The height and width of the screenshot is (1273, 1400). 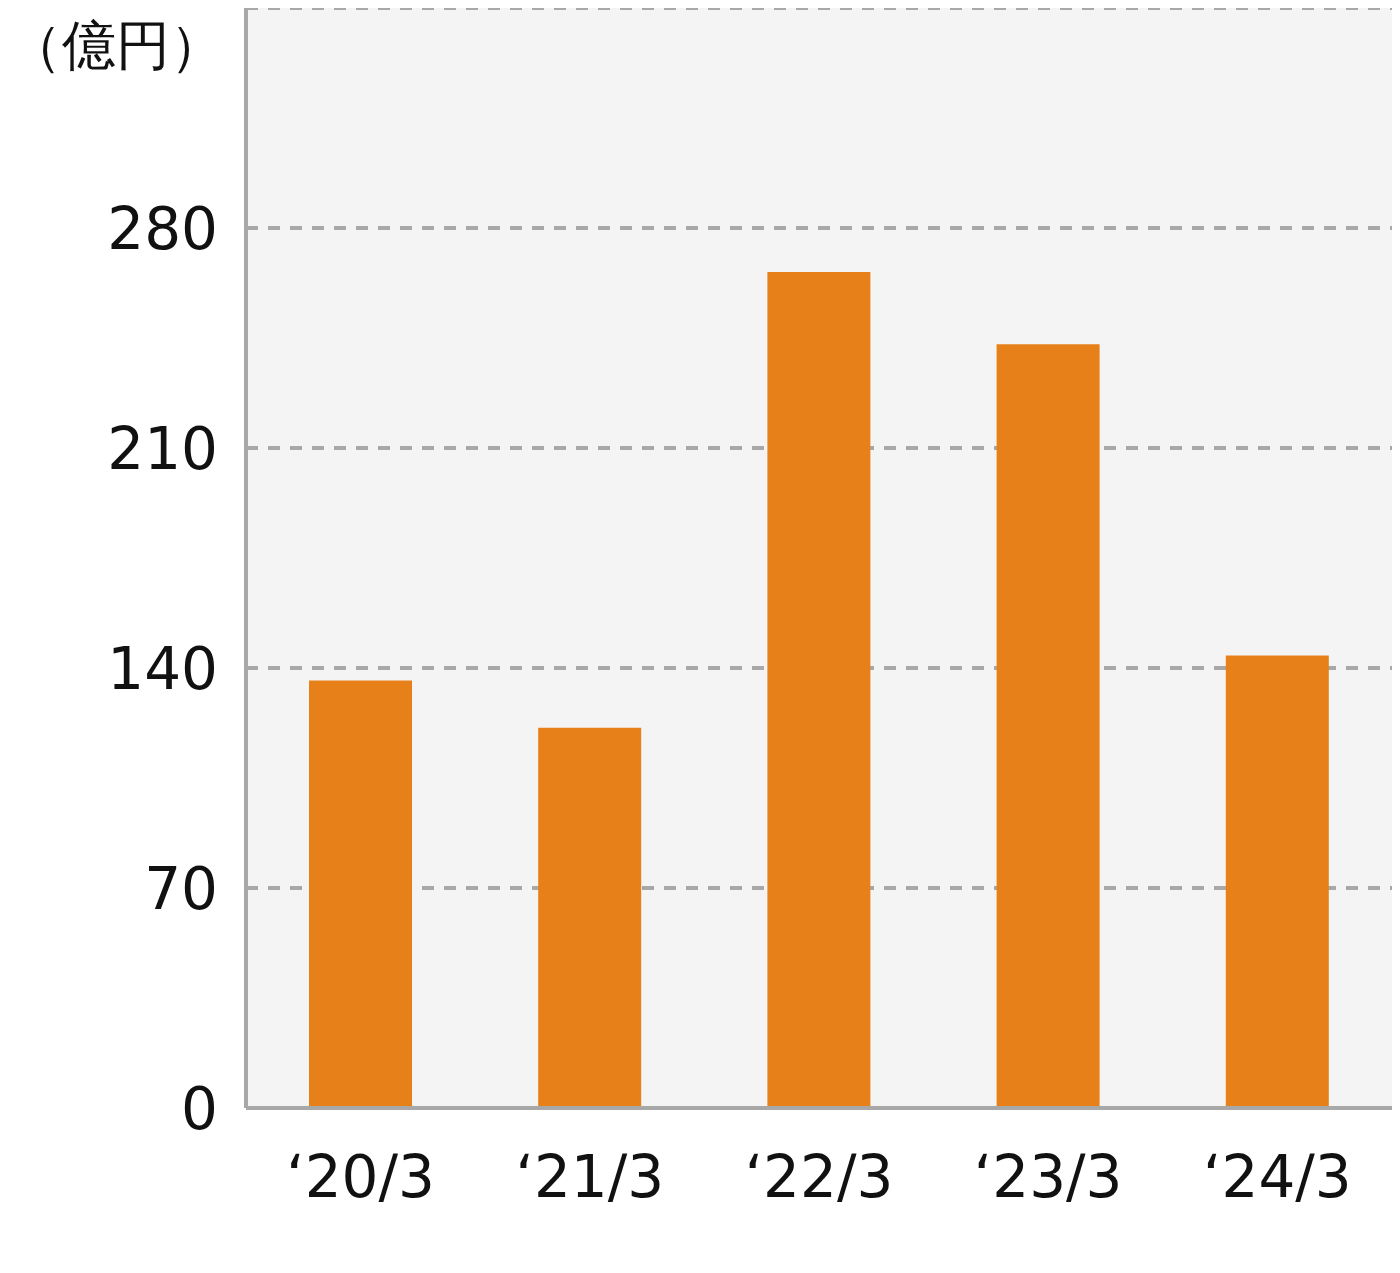 I want to click on y-axis-title: （億円）, so click(x=116, y=46).